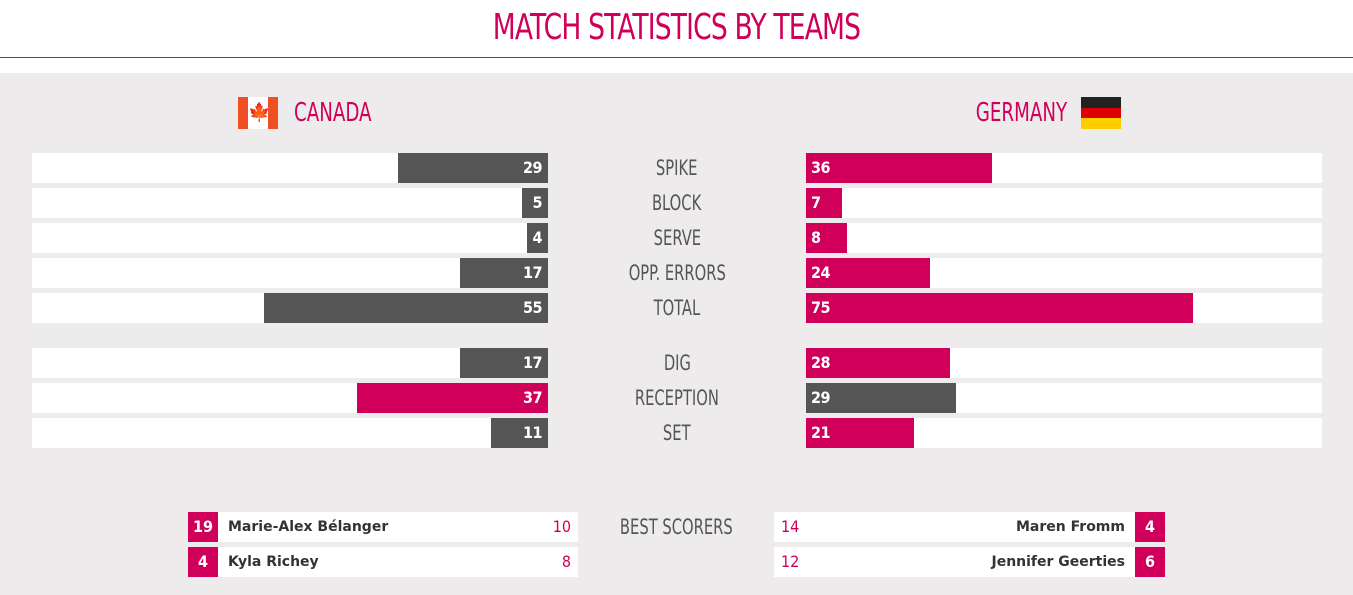  Describe the element at coordinates (821, 397) in the screenshot. I see `bar-value-right: 29` at that location.